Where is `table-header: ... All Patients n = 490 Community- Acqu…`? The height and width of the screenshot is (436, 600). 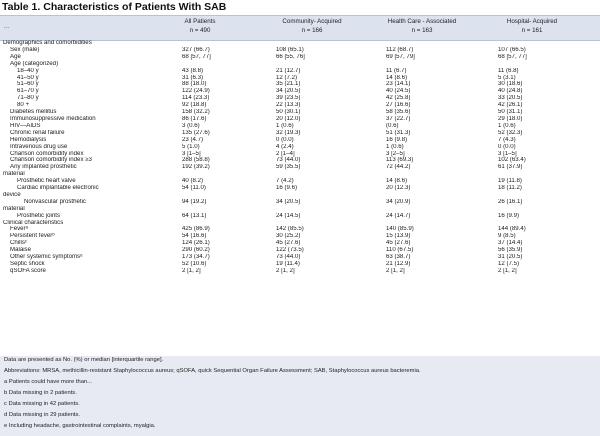 table-header: ... All Patients n = 490 Community- Acqu… is located at coordinates (300, 28).